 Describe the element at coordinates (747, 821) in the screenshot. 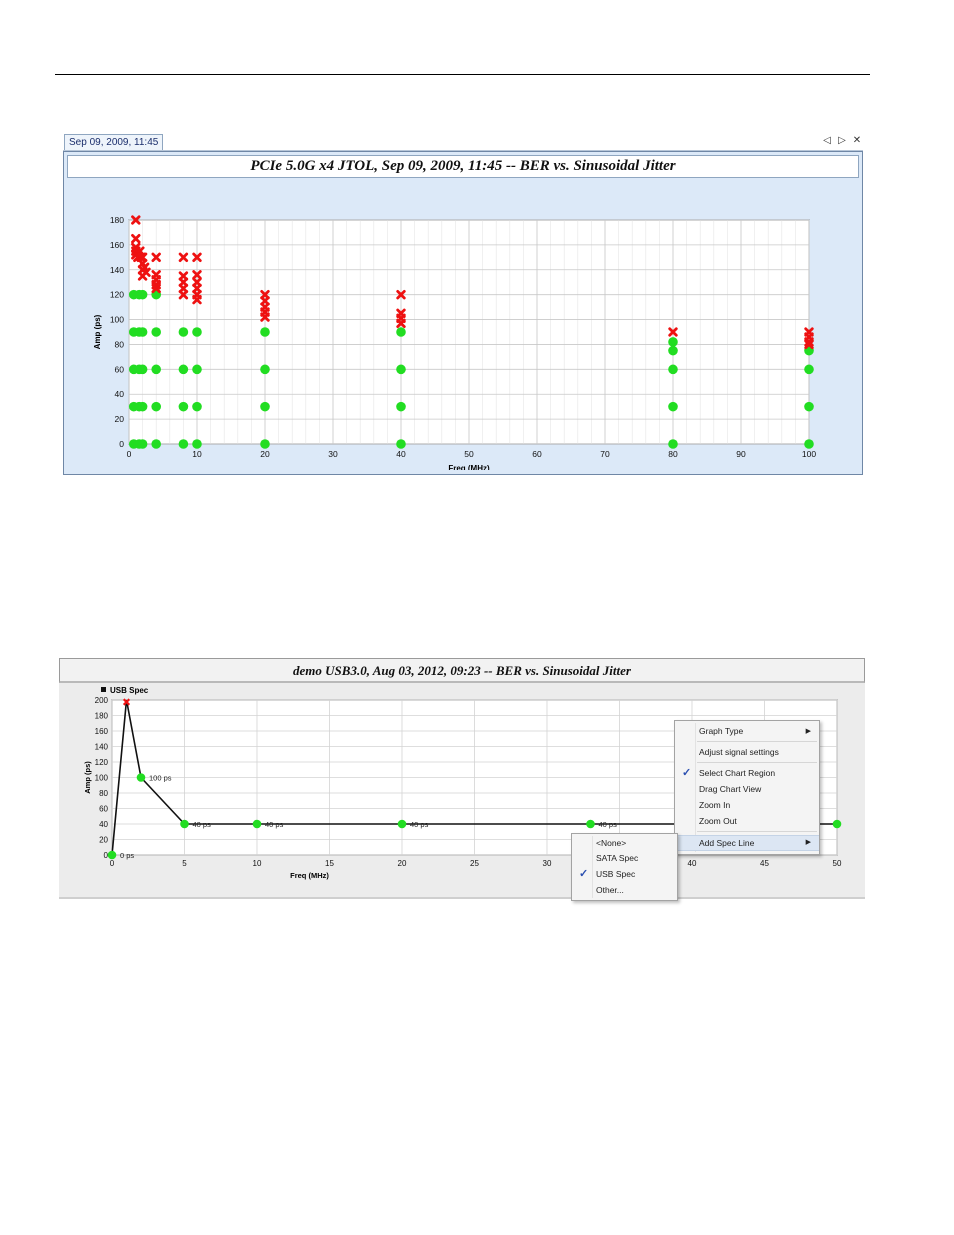

I see `menu-item-zoom-out: Zoom Out` at that location.